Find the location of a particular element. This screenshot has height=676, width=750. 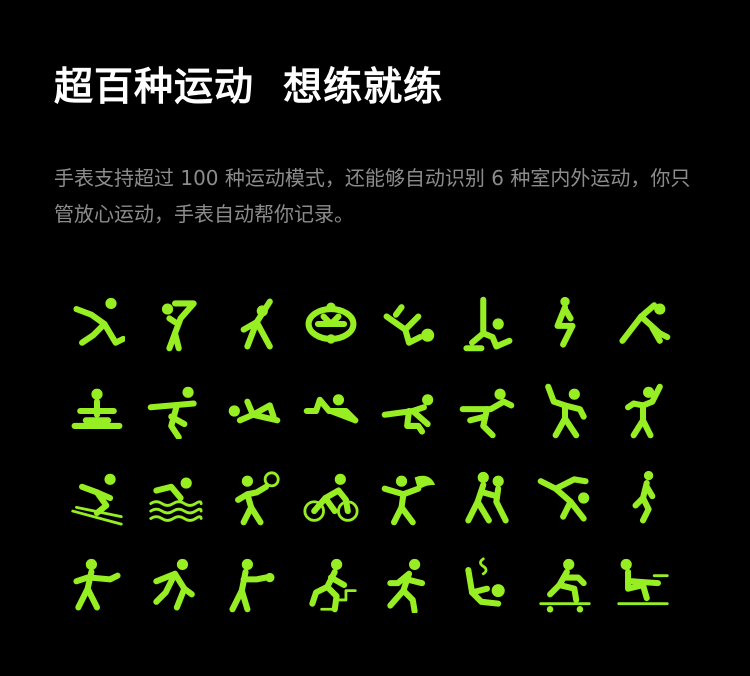

yoga-lunge-icon is located at coordinates (97, 323).